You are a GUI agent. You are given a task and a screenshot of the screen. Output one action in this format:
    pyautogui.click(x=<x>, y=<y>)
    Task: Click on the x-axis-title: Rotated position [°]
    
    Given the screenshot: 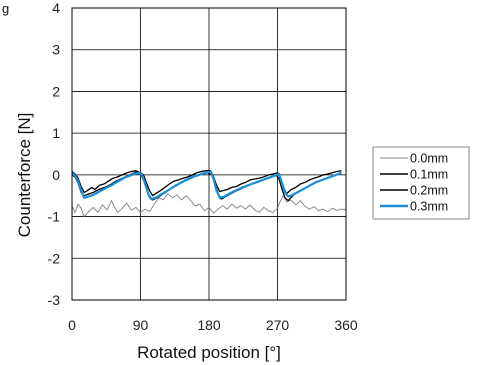 What is the action you would take?
    pyautogui.click(x=209, y=352)
    